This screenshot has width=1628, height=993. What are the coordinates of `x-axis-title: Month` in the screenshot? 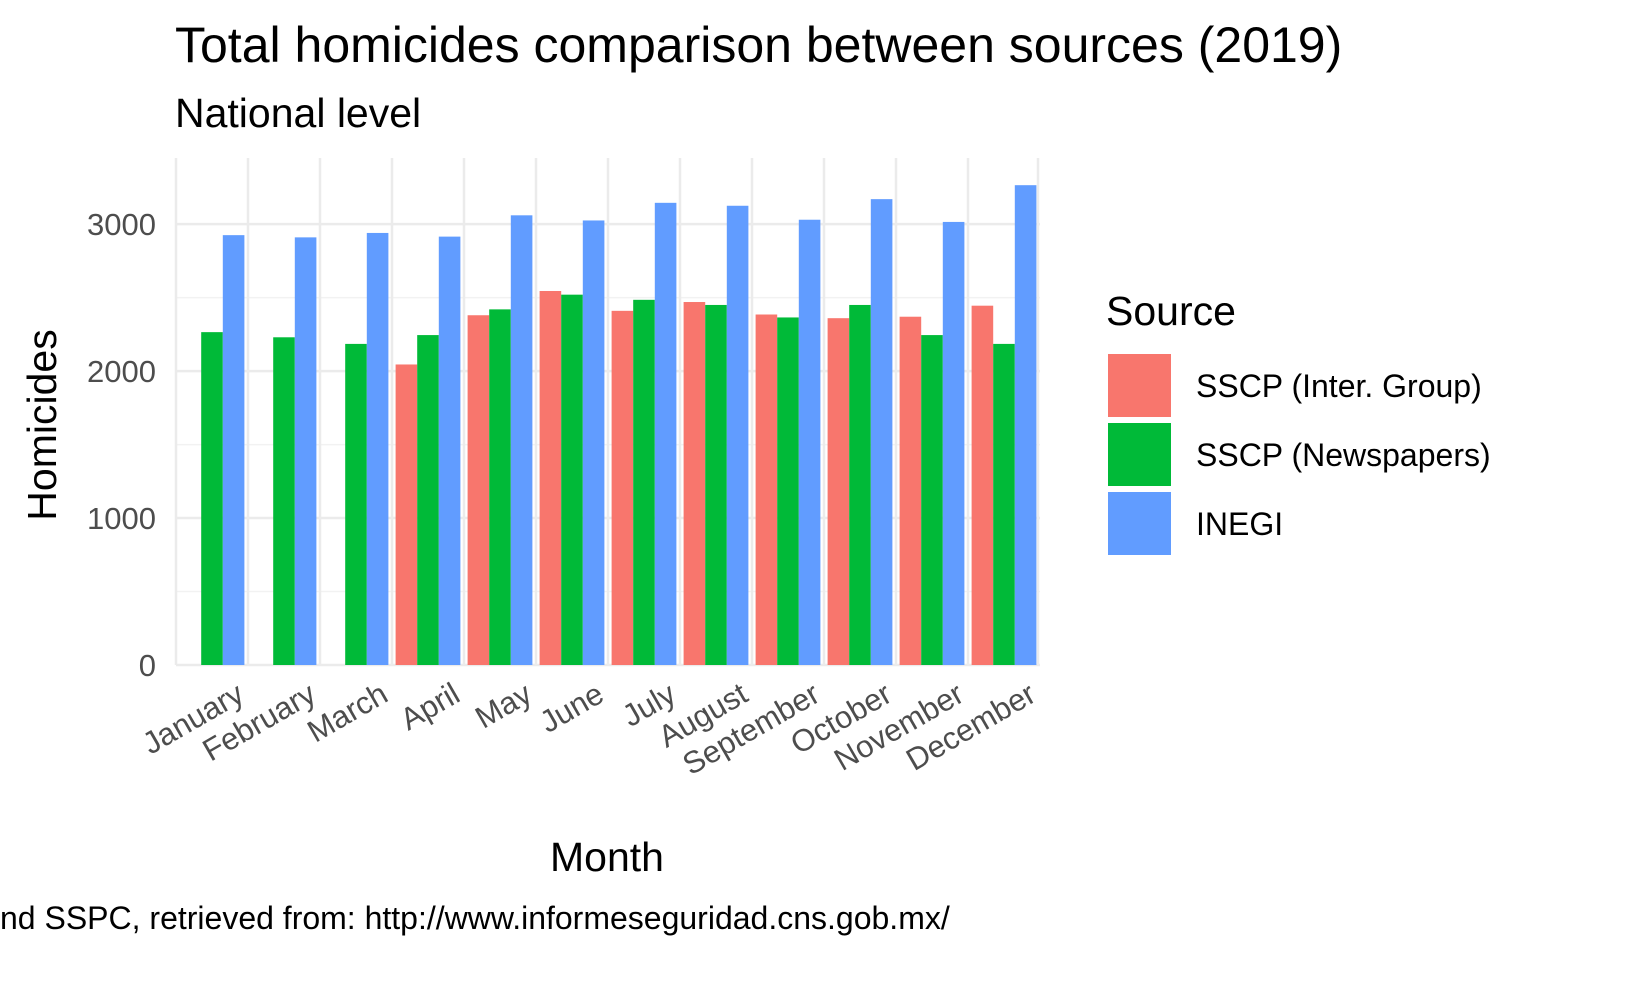 It's located at (607, 857).